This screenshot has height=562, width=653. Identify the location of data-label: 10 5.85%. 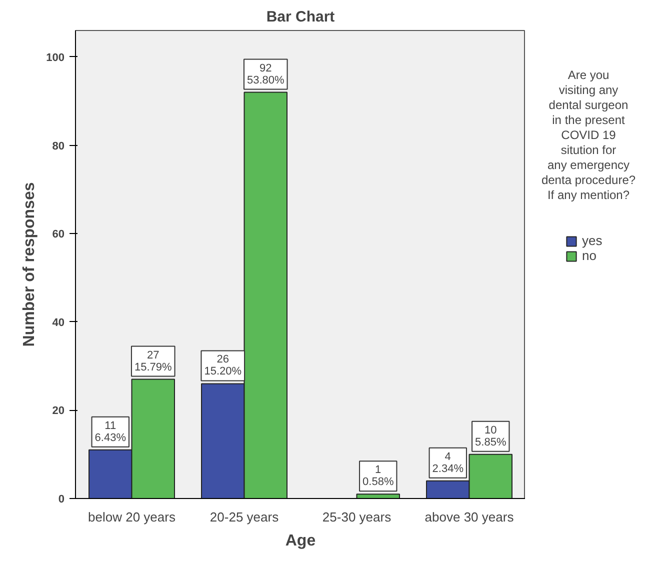
(490, 436).